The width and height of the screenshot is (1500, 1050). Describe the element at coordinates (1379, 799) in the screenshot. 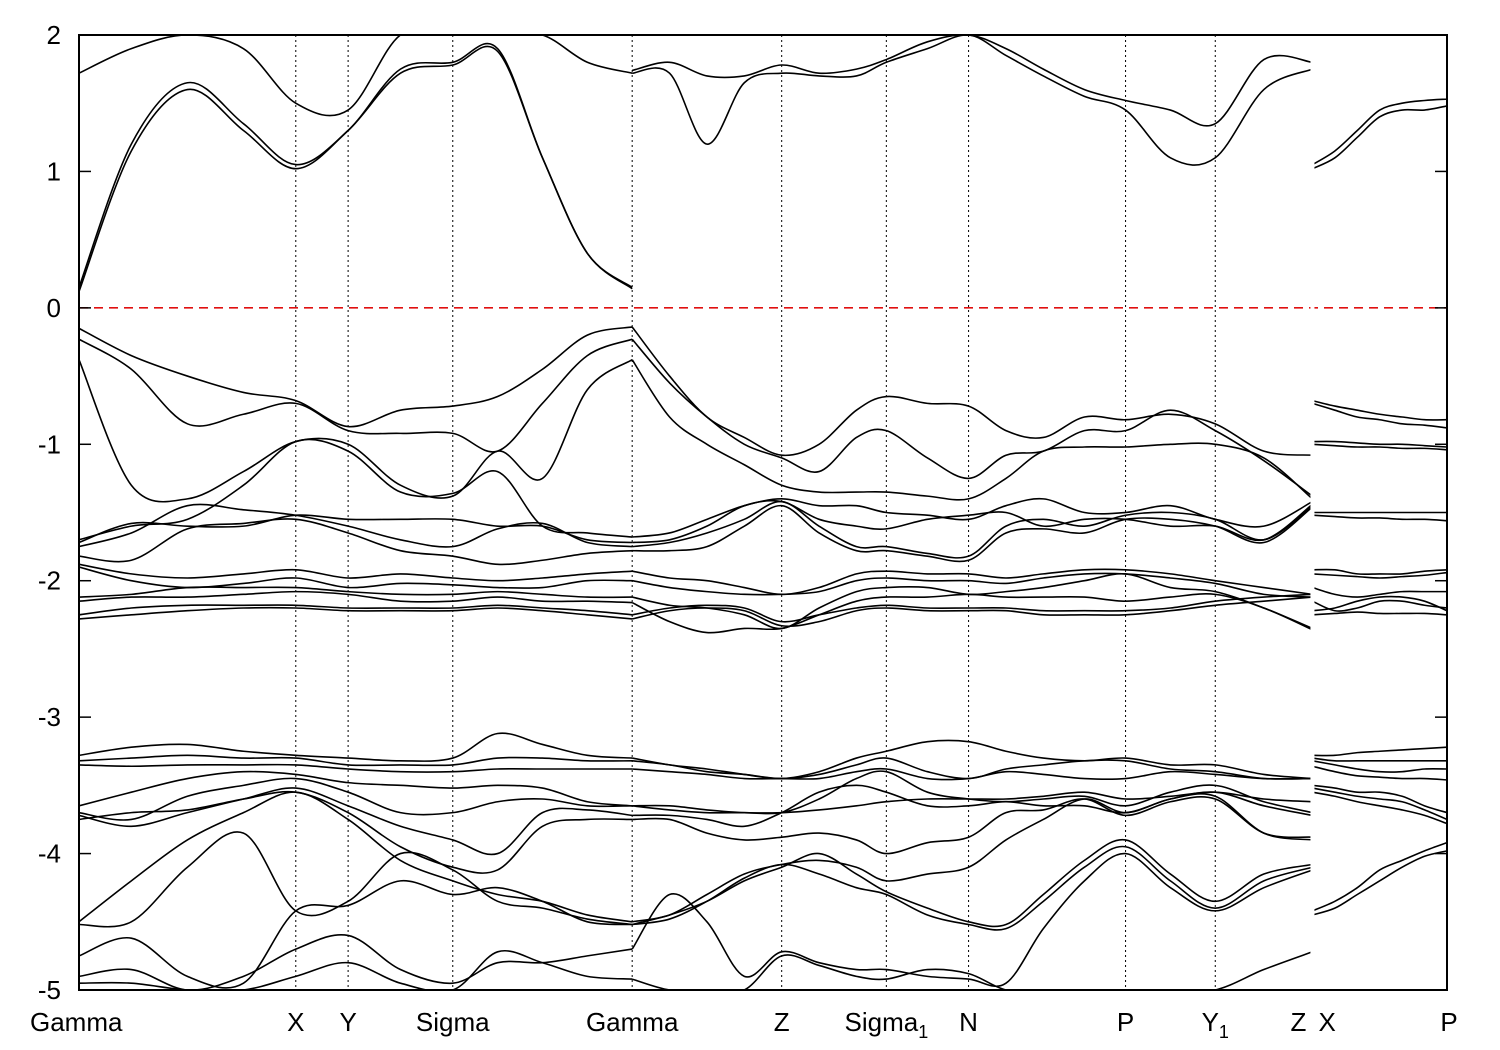

I see `band-s2-b18` at that location.